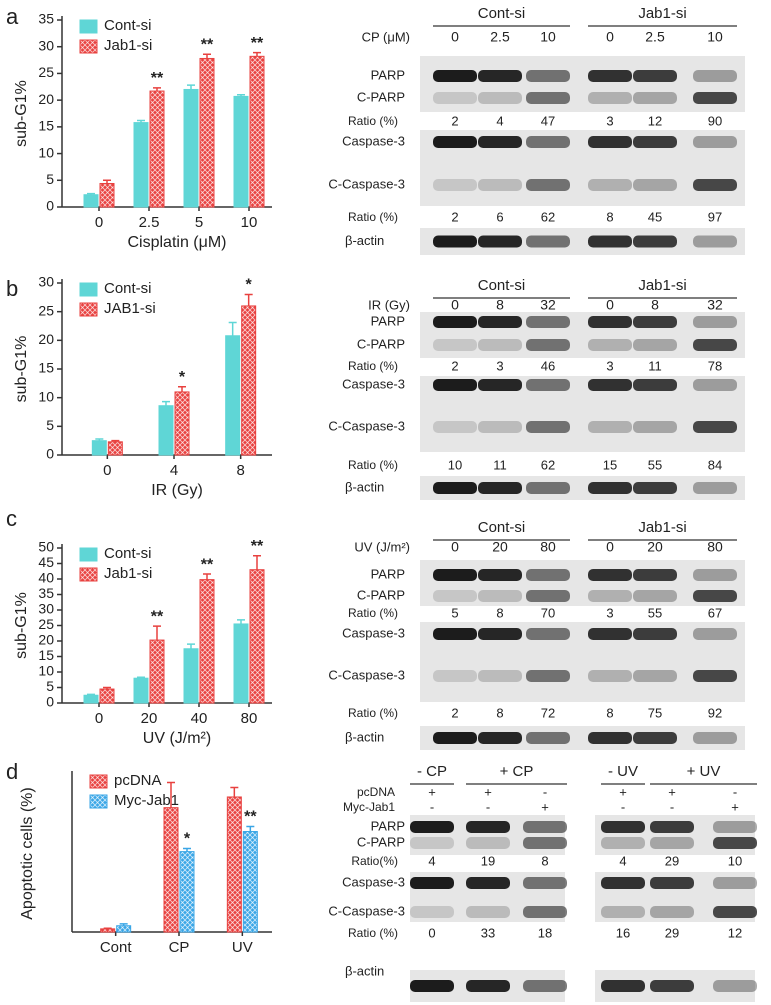 The width and height of the screenshot is (771, 1005). Describe the element at coordinates (655, 37) in the screenshot. I see `dose-label: 2.5` at that location.